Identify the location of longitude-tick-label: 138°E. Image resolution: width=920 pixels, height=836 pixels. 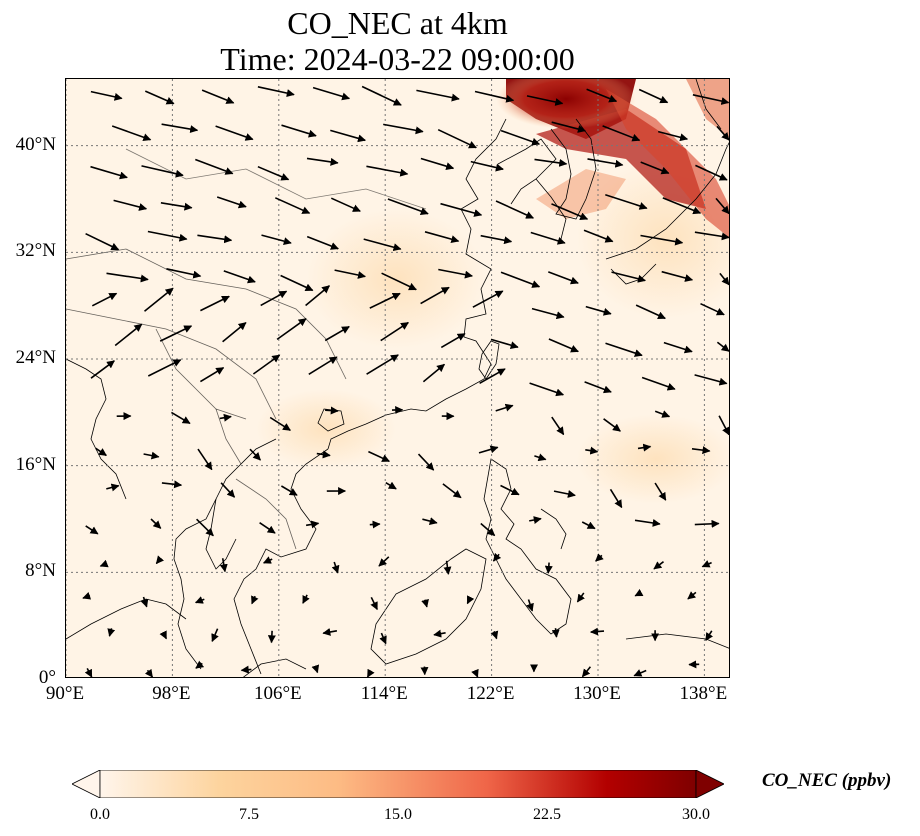
(703, 693).